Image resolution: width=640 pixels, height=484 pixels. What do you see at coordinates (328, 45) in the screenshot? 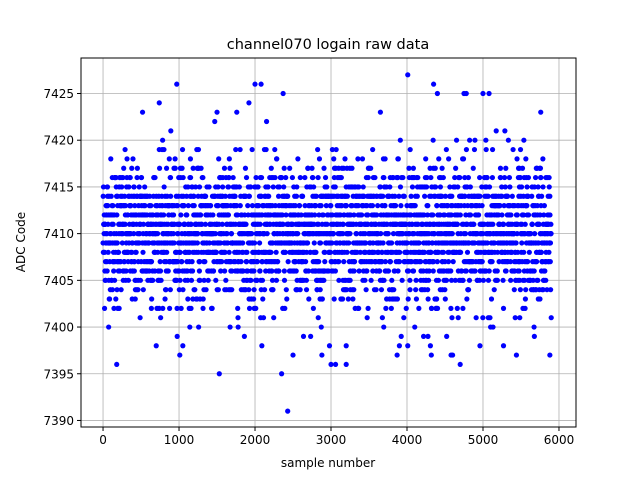
I see `chart-title: channel070 logain raw data` at bounding box center [328, 45].